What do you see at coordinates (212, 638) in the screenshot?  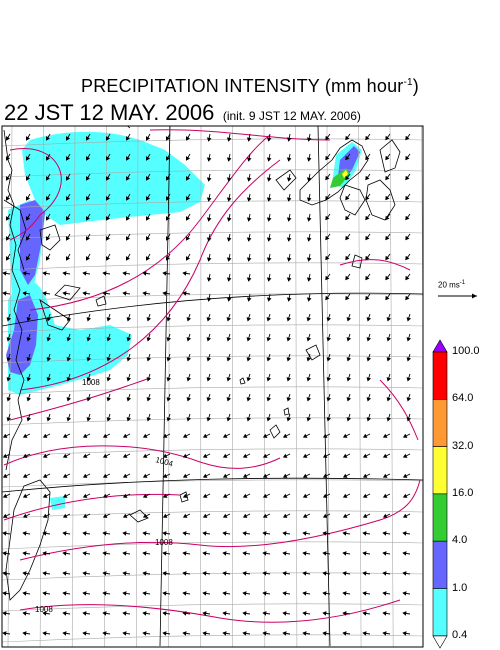 I see `parallel-line` at bounding box center [212, 638].